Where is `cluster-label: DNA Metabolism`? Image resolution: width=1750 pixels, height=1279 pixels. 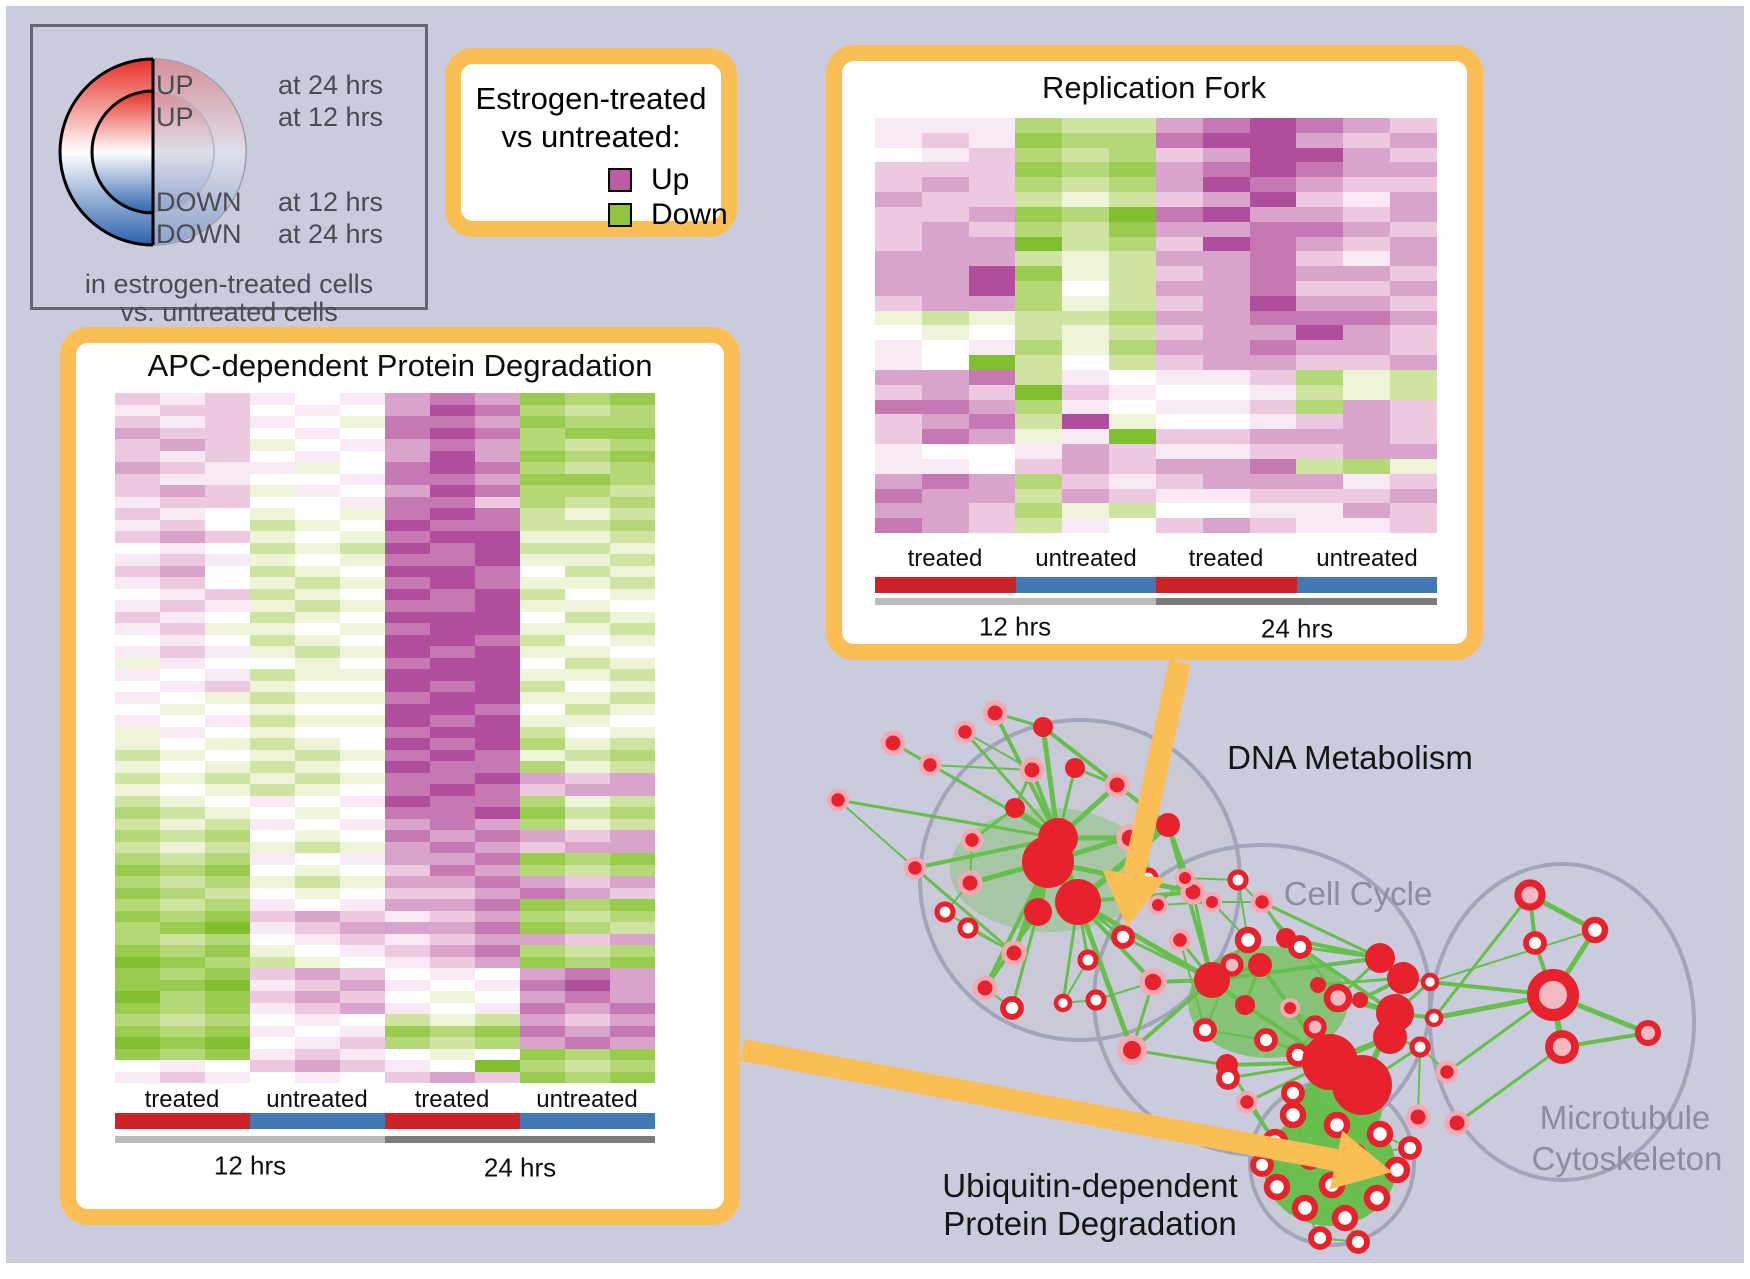 cluster-label: DNA Metabolism is located at coordinates (1350, 757).